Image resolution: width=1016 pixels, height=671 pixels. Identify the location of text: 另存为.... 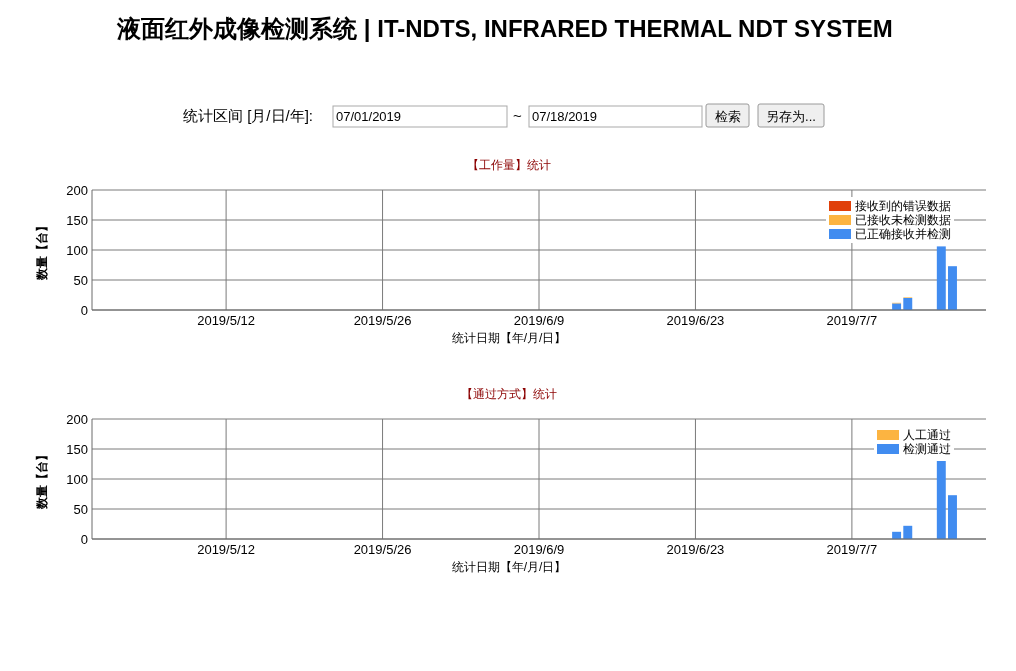
(791, 116).